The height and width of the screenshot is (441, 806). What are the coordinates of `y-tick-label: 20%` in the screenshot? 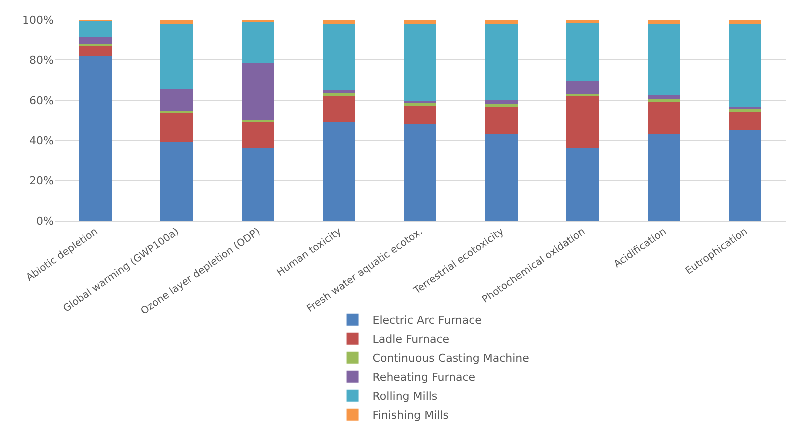 It's located at (42, 181).